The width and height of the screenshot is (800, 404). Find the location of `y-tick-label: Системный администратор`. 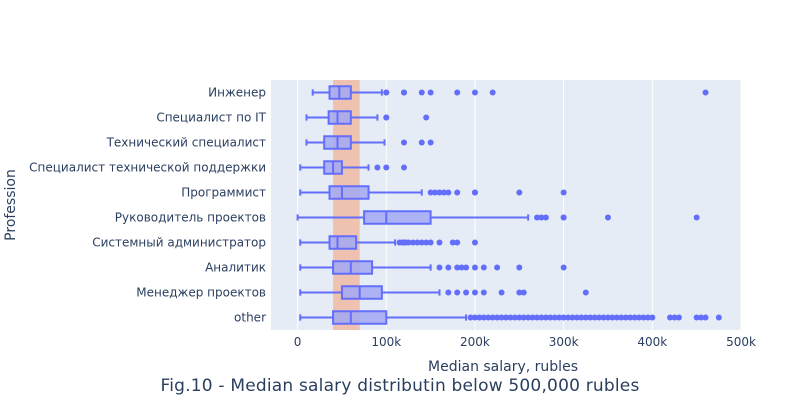

y-tick-label: Системный администратор is located at coordinates (179, 243).